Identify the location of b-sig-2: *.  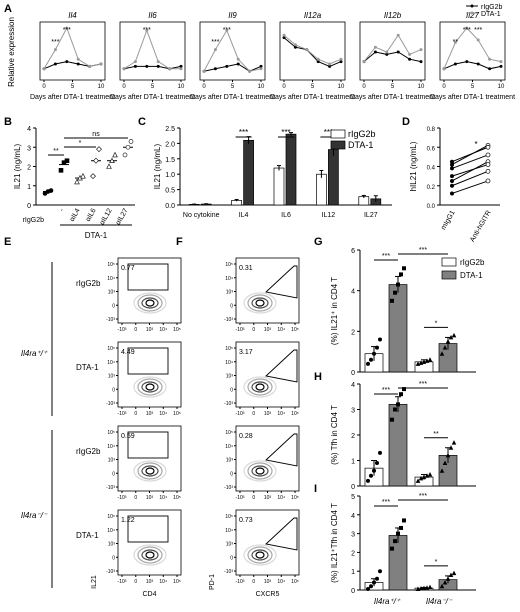
(80, 143).